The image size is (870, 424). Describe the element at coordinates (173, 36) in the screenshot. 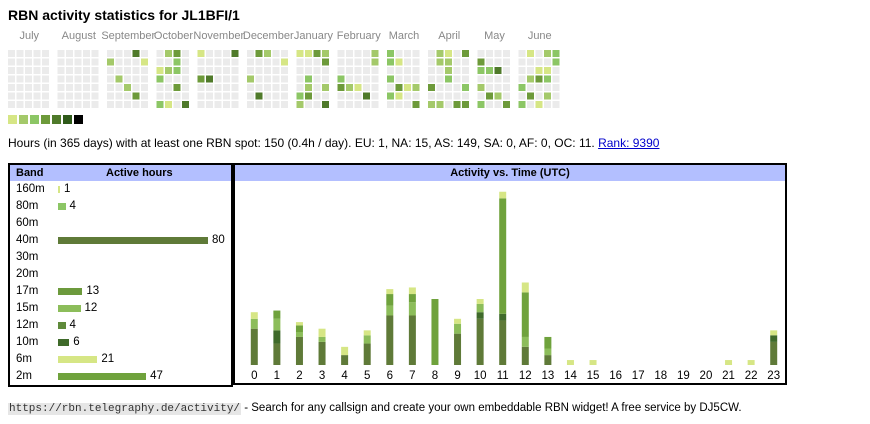

I see `calendar-month-label: October` at that location.